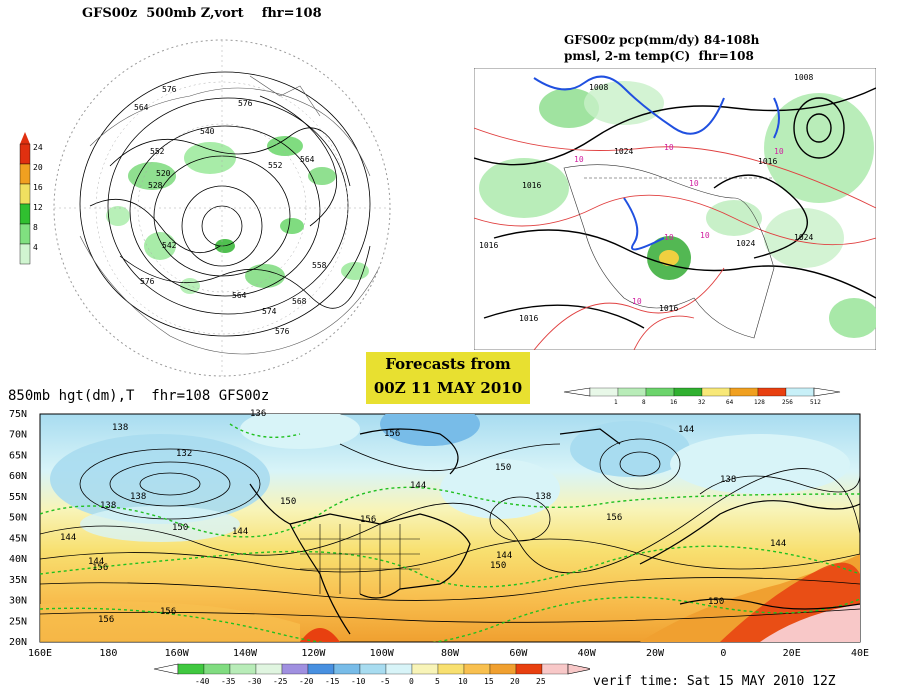 This screenshot has width=900, height=700. Describe the element at coordinates (202, 13) in the screenshot. I see `panel-vort-title: GFS00z 500mb Z,vort fhr=108` at that location.